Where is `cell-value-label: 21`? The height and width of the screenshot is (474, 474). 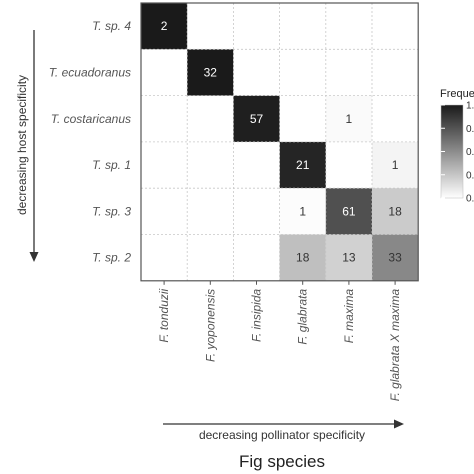
cell-value-label: 21 is located at coordinates (303, 165).